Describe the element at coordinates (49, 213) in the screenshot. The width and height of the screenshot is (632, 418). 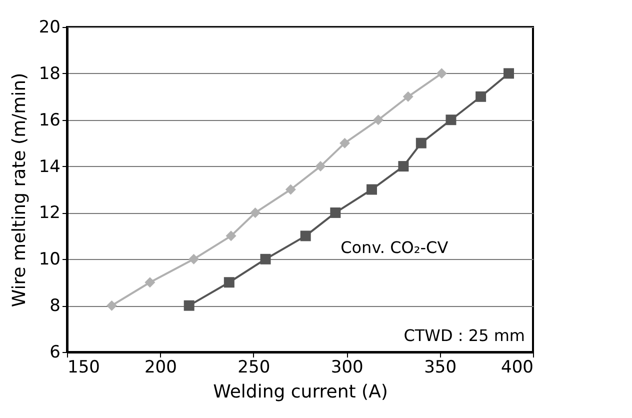
I see `y-tick-label: 12` at that location.